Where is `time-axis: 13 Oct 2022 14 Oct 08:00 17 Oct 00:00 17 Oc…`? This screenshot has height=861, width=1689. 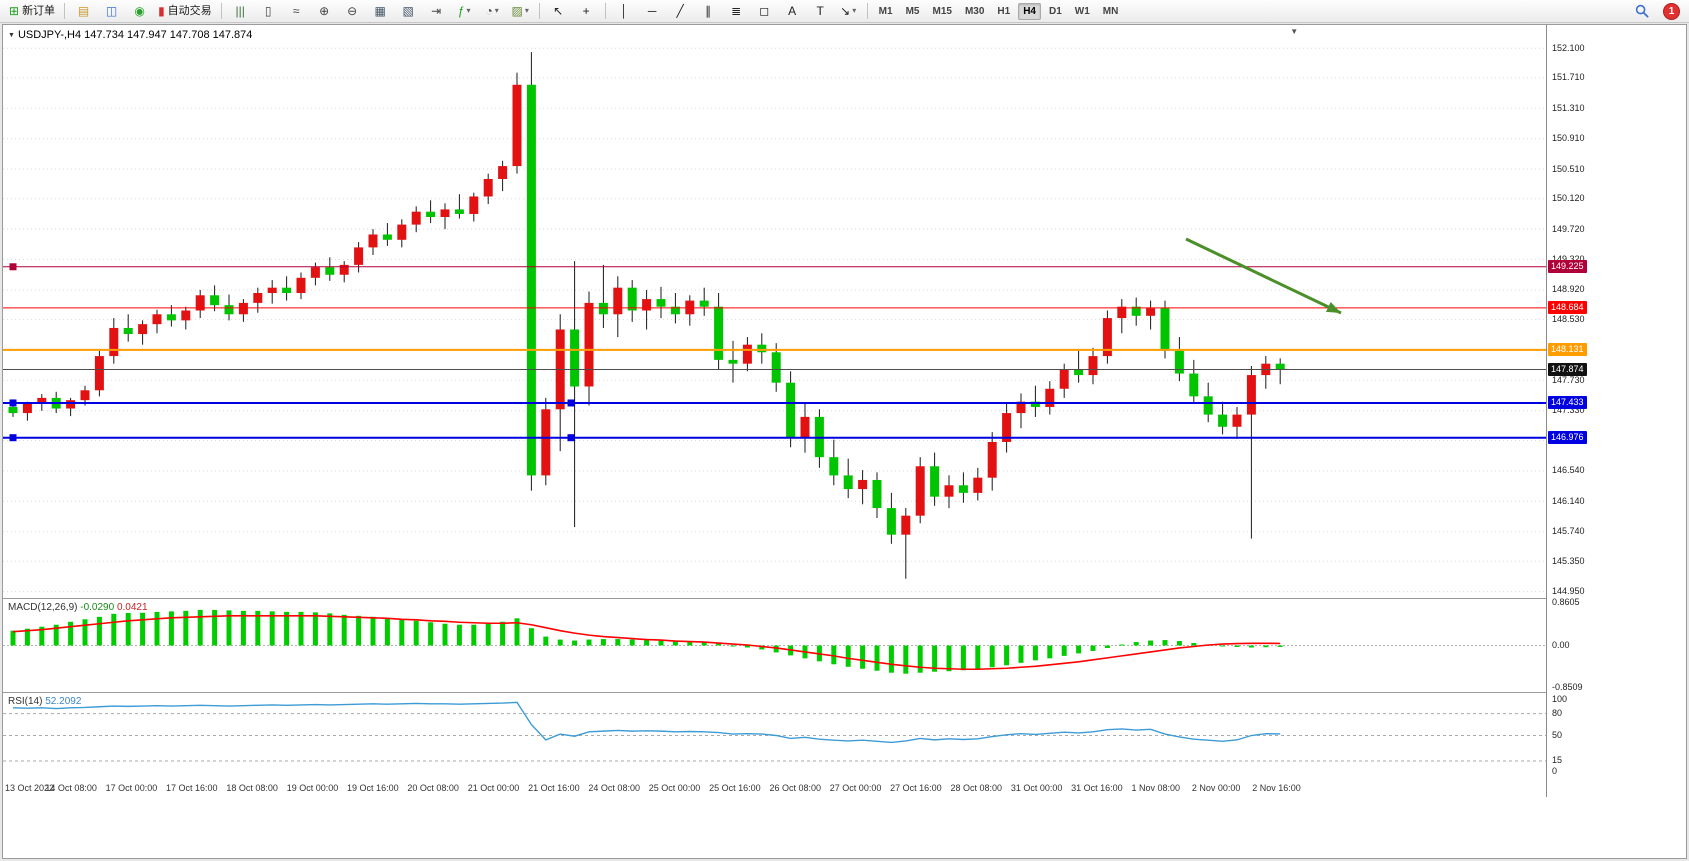
time-axis: 13 Oct 2022 14 Oct 08:00 17 Oct 00:00 17 Oc… is located at coordinates (774, 788).